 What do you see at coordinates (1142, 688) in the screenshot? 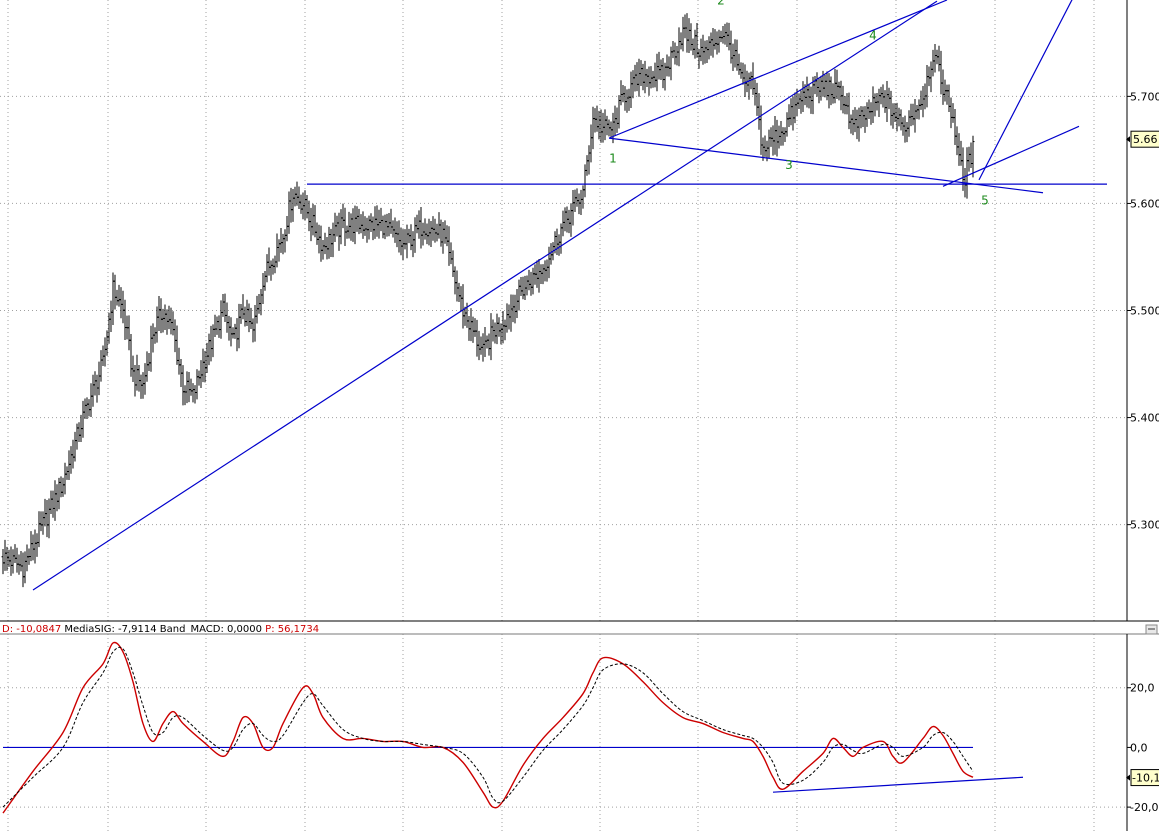
I see `macd-tick-label: 20,0` at bounding box center [1142, 688].